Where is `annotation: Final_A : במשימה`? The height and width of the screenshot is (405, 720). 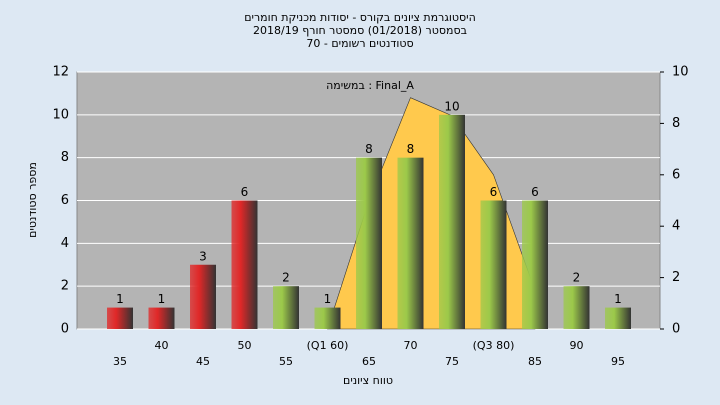
annotation: Final_A : במשימה is located at coordinates (370, 85).